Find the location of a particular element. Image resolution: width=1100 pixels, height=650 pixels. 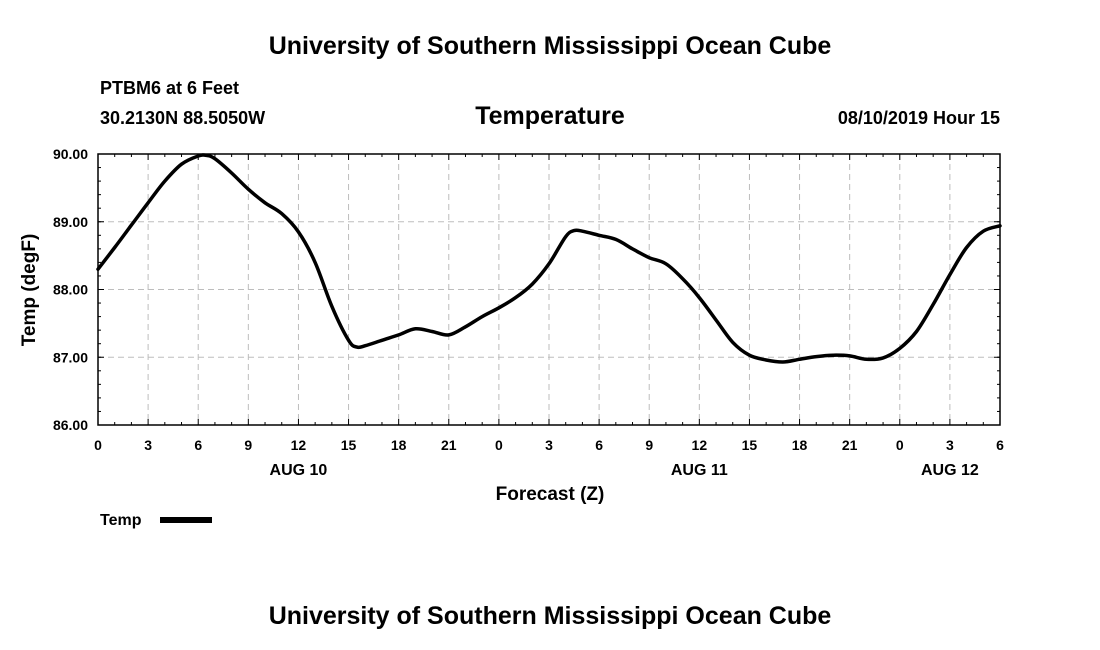

y-tick-label: 88.00 is located at coordinates (70, 290).